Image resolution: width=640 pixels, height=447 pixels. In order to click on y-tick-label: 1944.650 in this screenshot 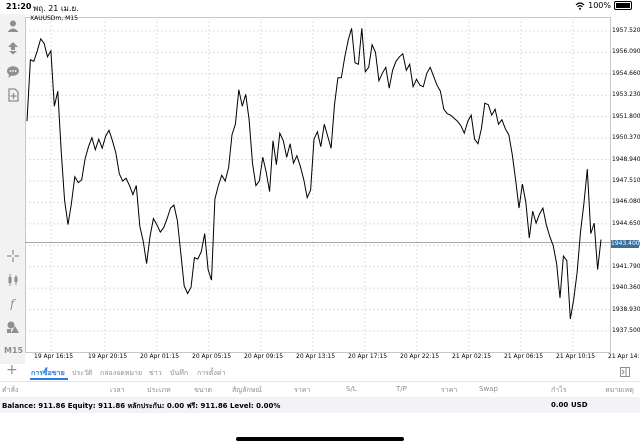, I will do `click(626, 223)`.